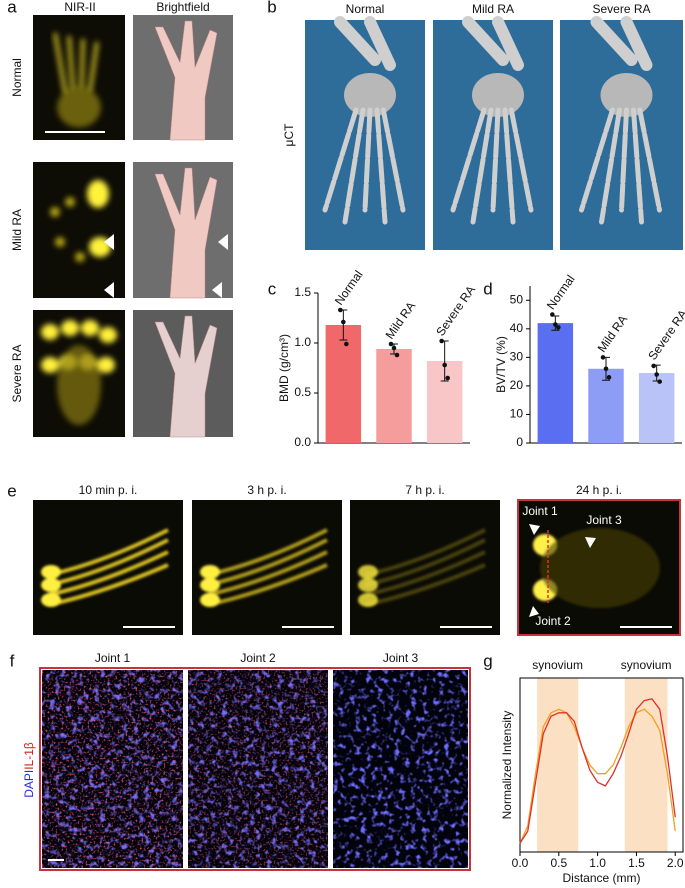  Describe the element at coordinates (108, 490) in the screenshot. I see `column-header: 10 min p. i.` at that location.